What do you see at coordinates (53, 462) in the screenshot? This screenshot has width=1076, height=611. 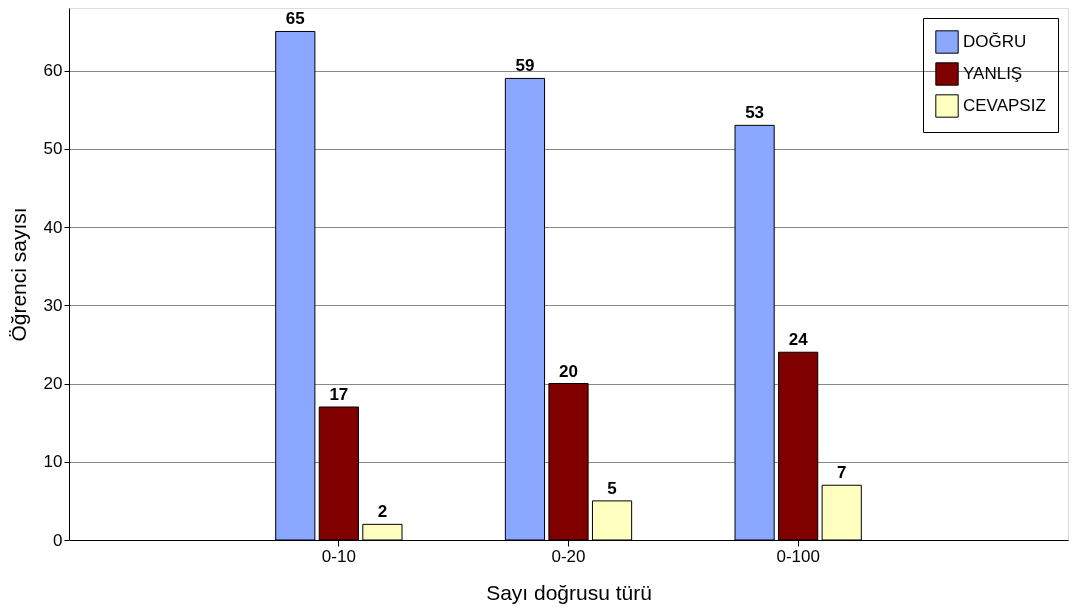 I see `y-tick-label: 10` at bounding box center [53, 462].